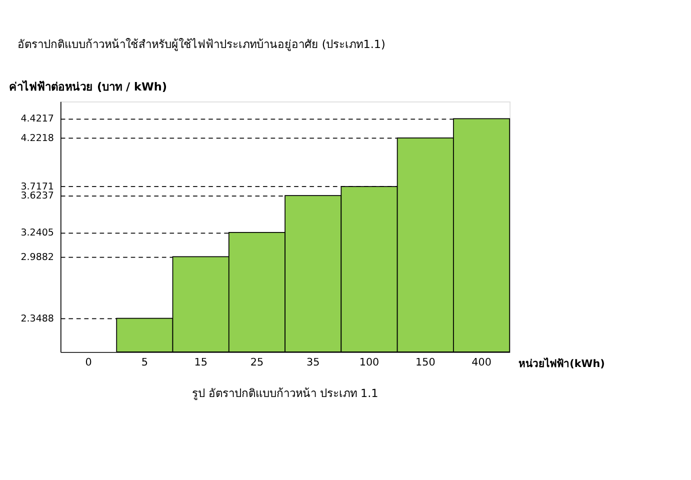 The height and width of the screenshot is (480, 691). What do you see at coordinates (37, 318) in the screenshot?
I see `y-tick-label: 2.3488` at bounding box center [37, 318].